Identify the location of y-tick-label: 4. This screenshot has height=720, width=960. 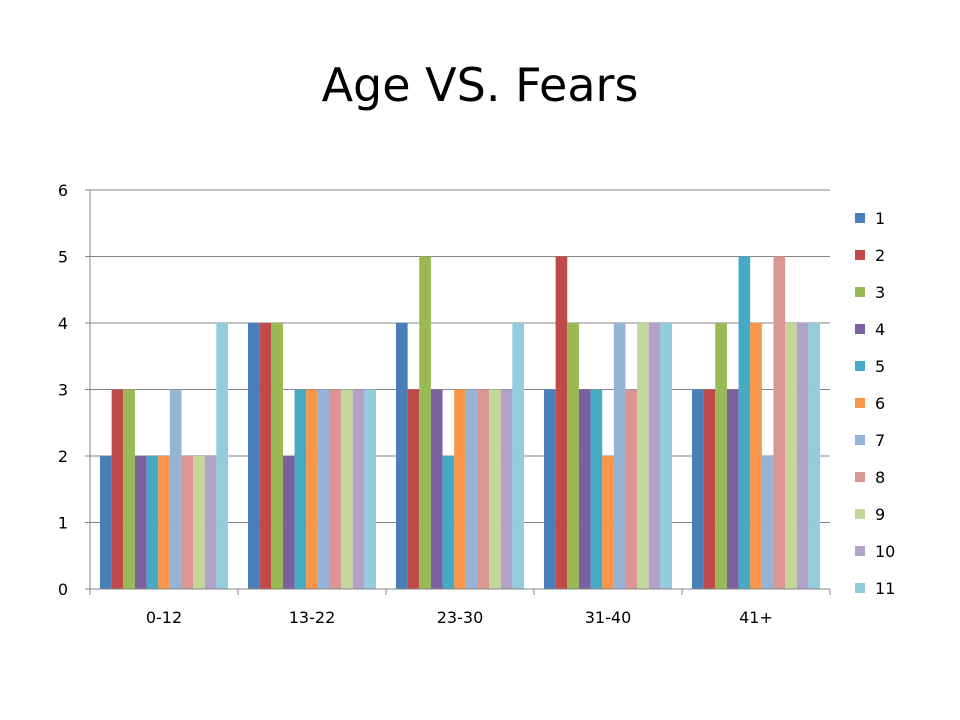
(63, 323).